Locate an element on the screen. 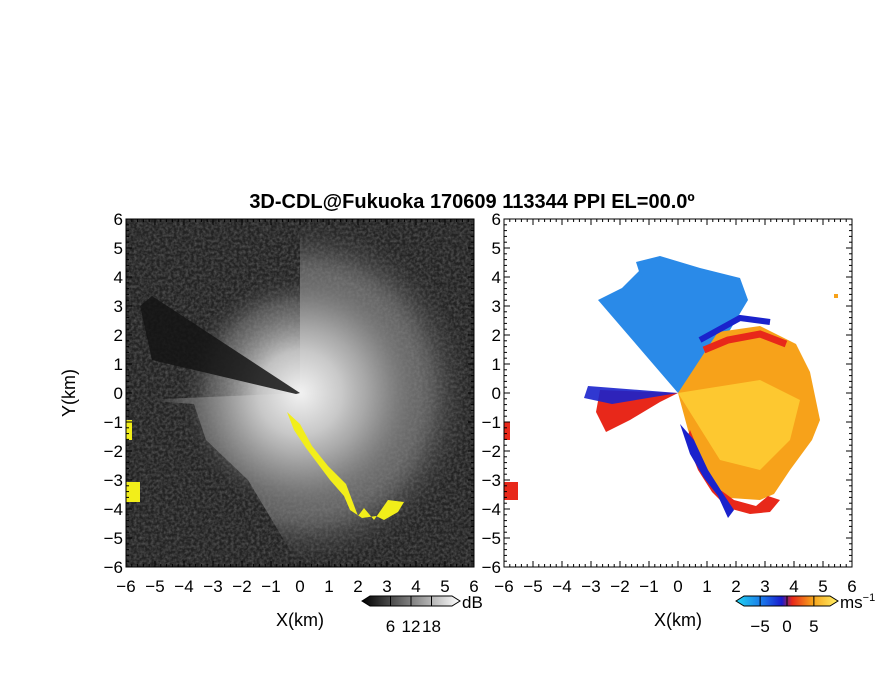 Image resolution: width=880 pixels, height=680 pixels. snr-blocked-sector is located at coordinates (220, 345).